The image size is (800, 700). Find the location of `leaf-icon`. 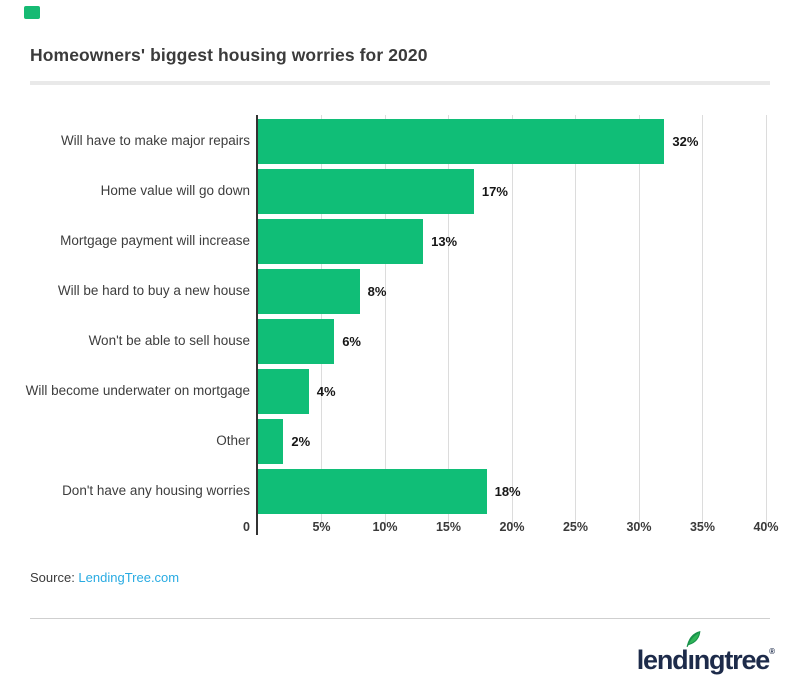

leaf-icon is located at coordinates (693, 638).